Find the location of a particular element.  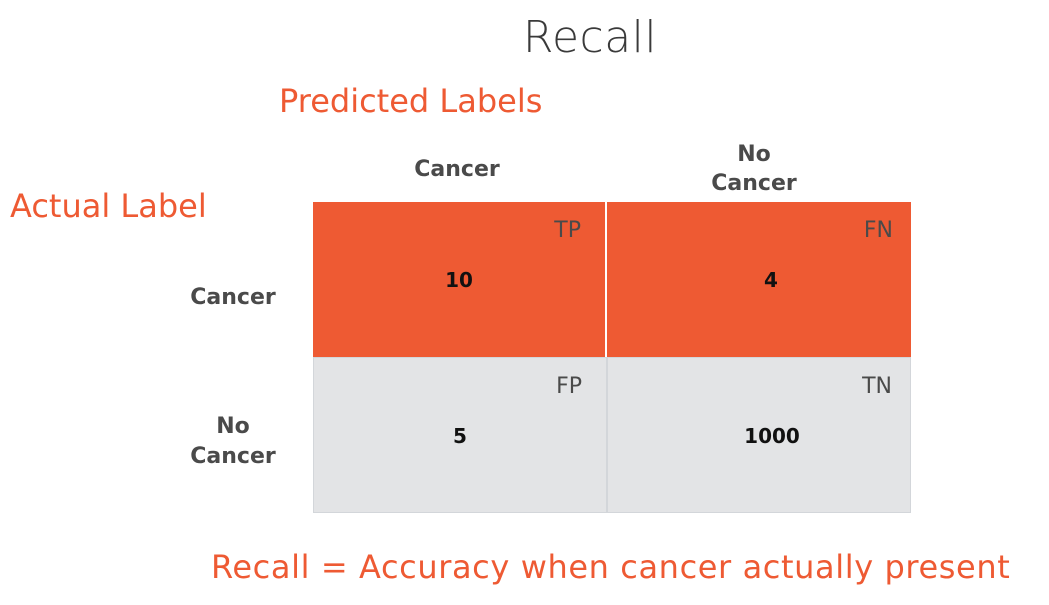

cell-false-negative: FN 4 is located at coordinates (759, 279).